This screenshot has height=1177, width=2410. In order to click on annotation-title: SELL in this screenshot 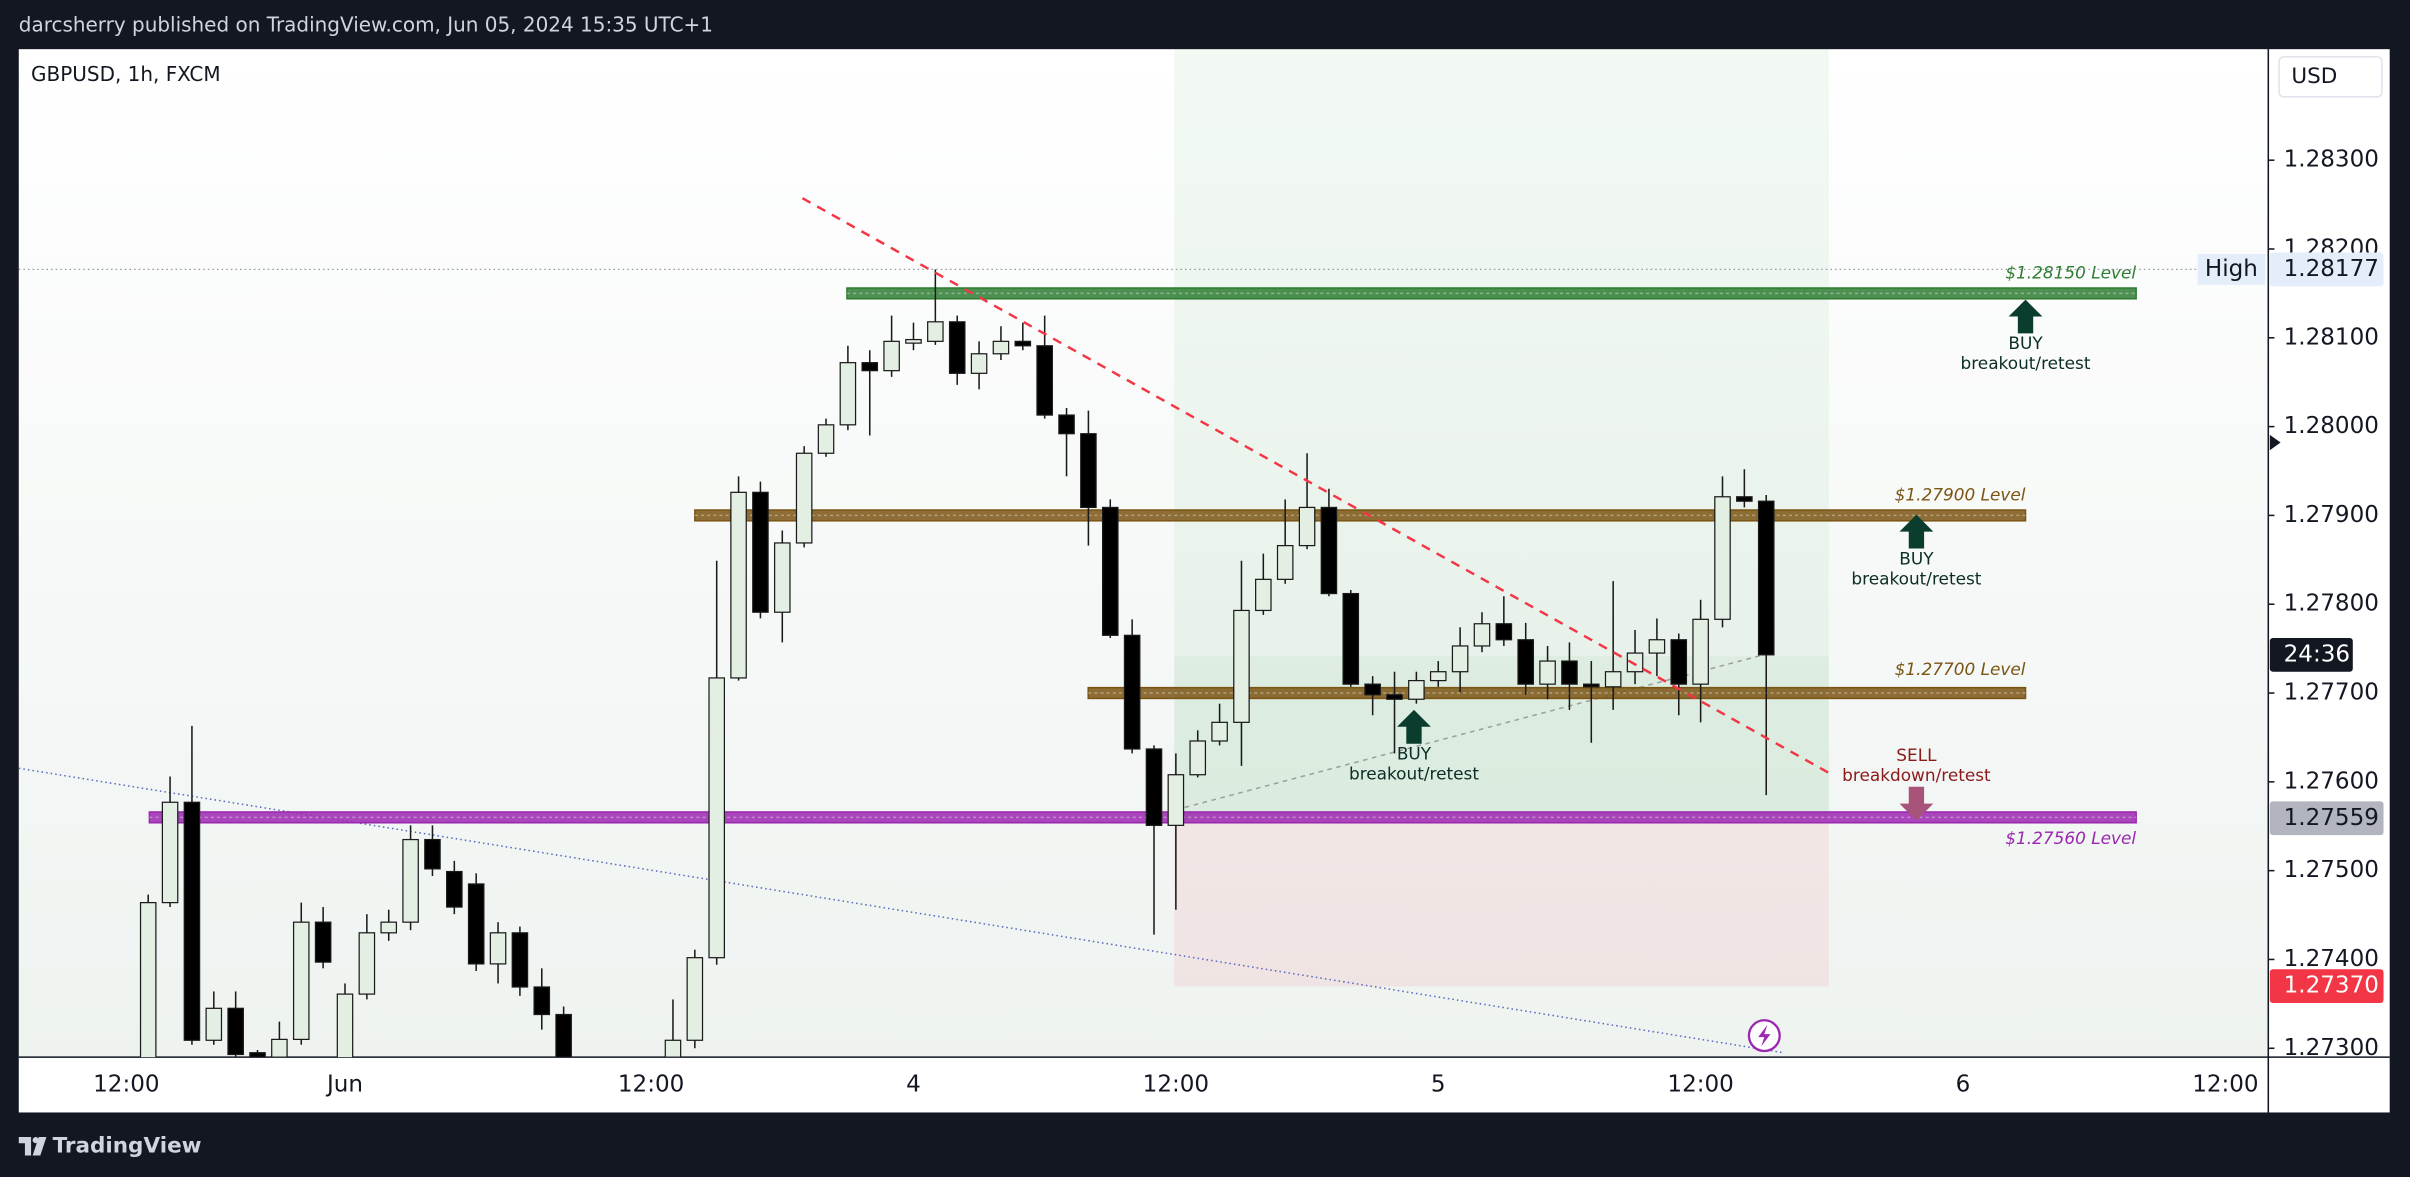, I will do `click(1916, 755)`.